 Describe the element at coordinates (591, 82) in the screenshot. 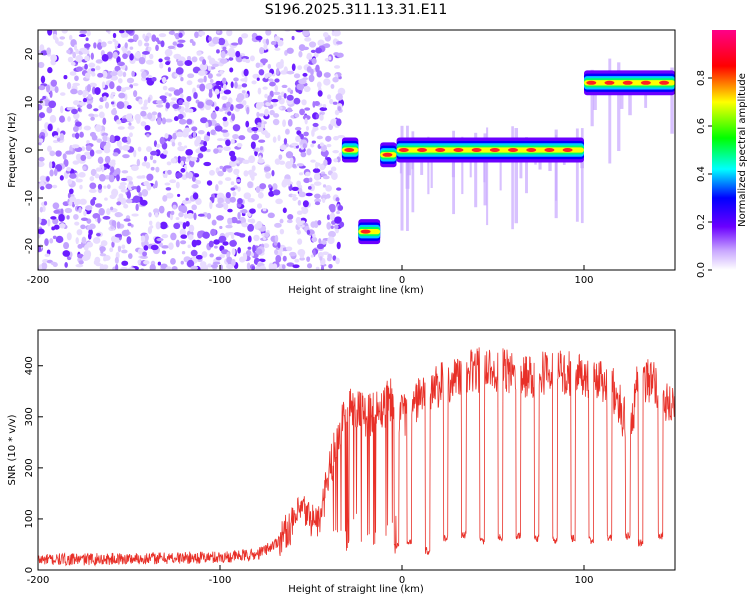

I see `spectral-peak` at that location.